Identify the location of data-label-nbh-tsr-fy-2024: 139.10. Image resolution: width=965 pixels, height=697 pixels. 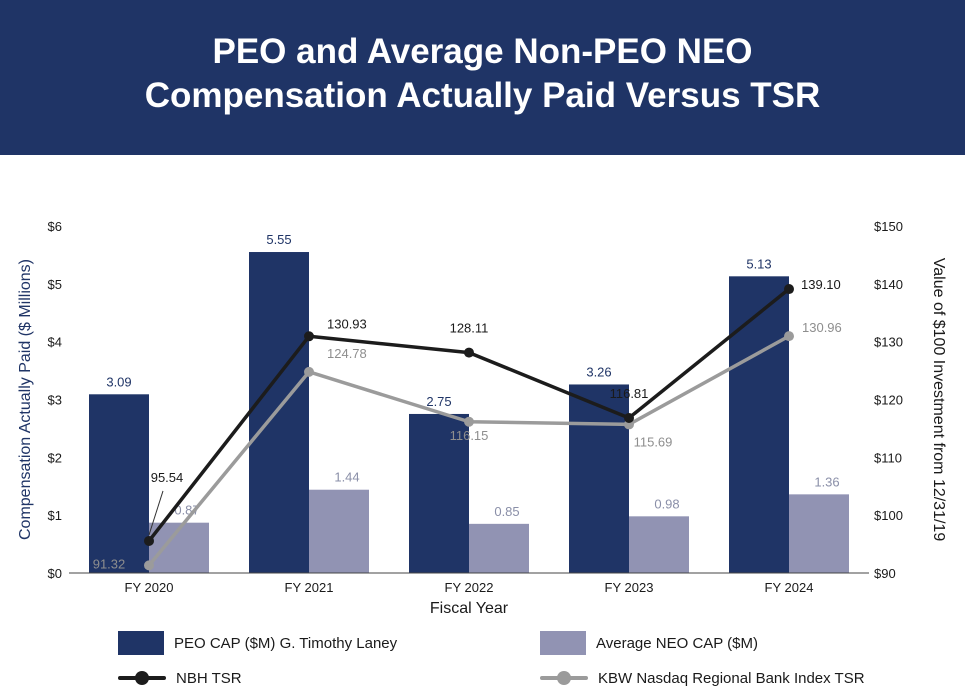
(821, 284).